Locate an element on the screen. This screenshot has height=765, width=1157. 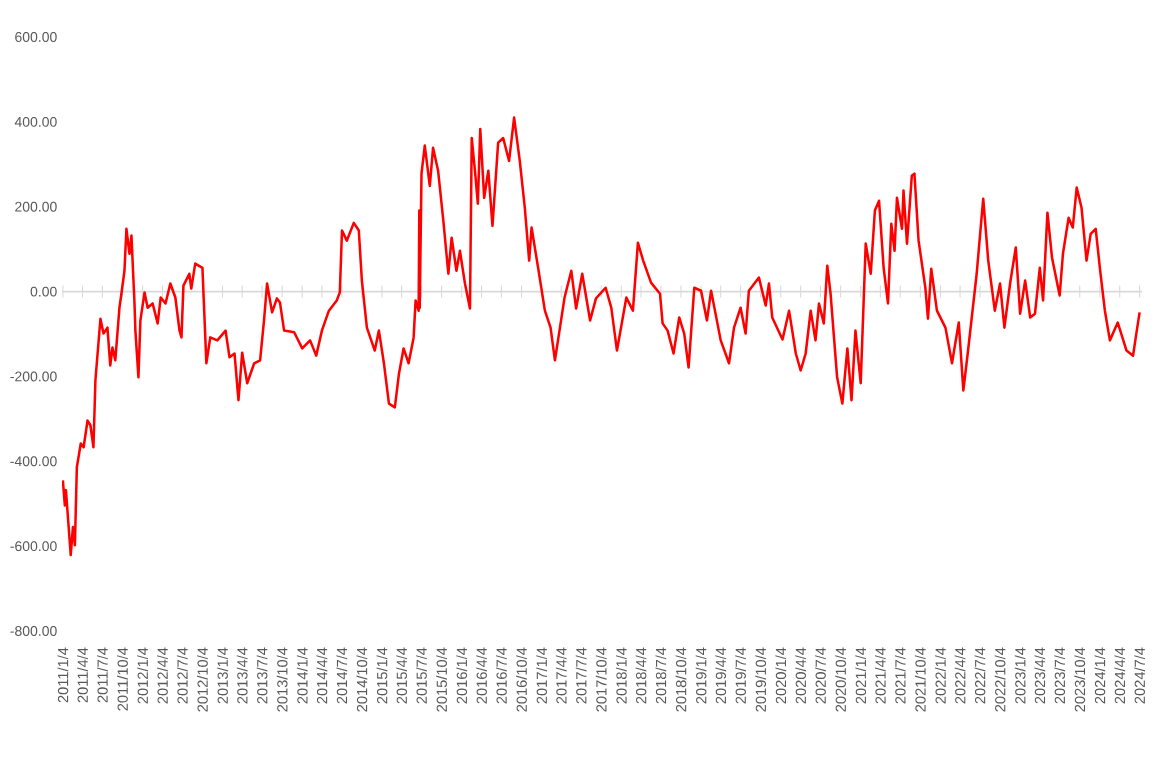
x-tick-label: 2014/4/4 is located at coordinates (322, 675).